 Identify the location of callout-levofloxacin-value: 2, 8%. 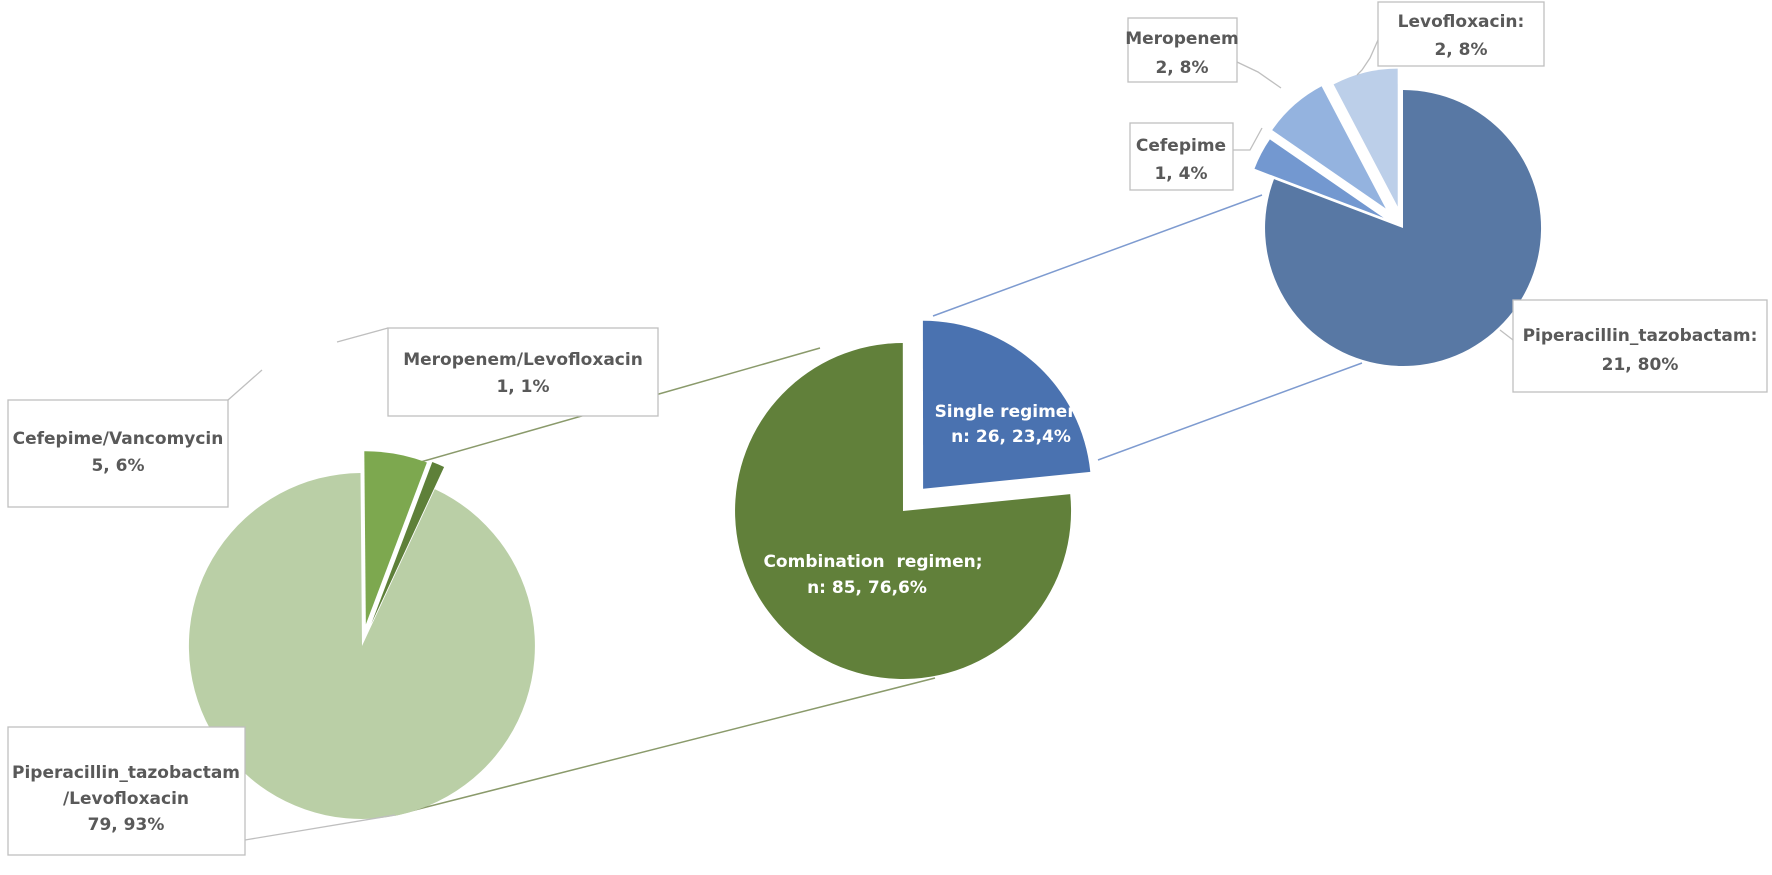
(1460, 50).